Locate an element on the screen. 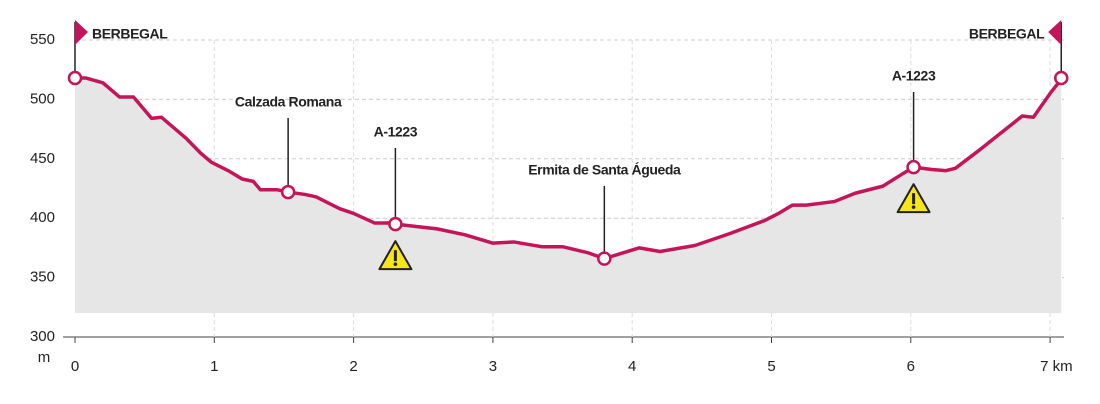  x-tick-label: 2 is located at coordinates (353, 366).